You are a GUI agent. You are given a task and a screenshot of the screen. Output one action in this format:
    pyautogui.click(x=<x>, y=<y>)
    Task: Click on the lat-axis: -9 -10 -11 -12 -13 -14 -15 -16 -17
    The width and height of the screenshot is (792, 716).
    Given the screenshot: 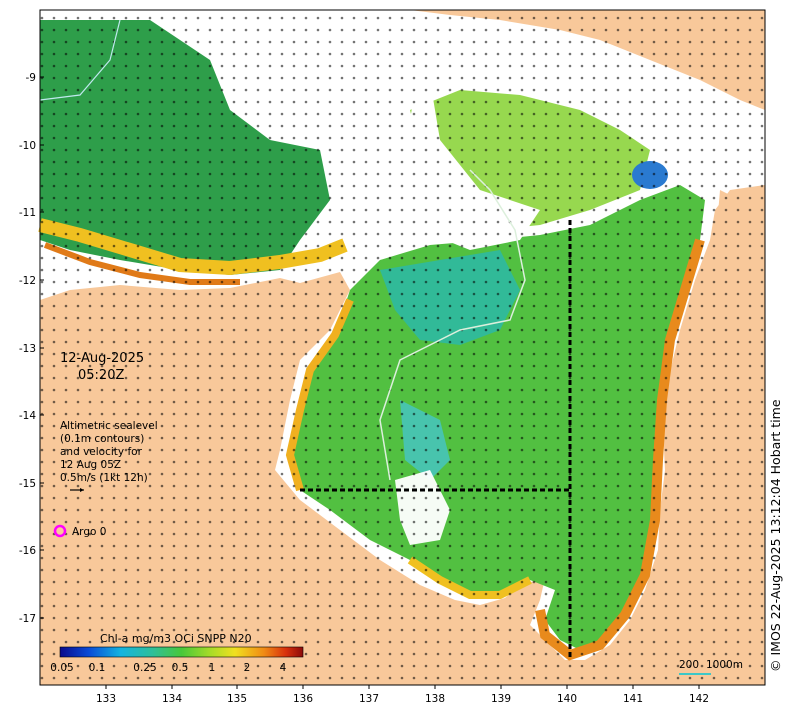 What is the action you would take?
    pyautogui.click(x=31, y=348)
    